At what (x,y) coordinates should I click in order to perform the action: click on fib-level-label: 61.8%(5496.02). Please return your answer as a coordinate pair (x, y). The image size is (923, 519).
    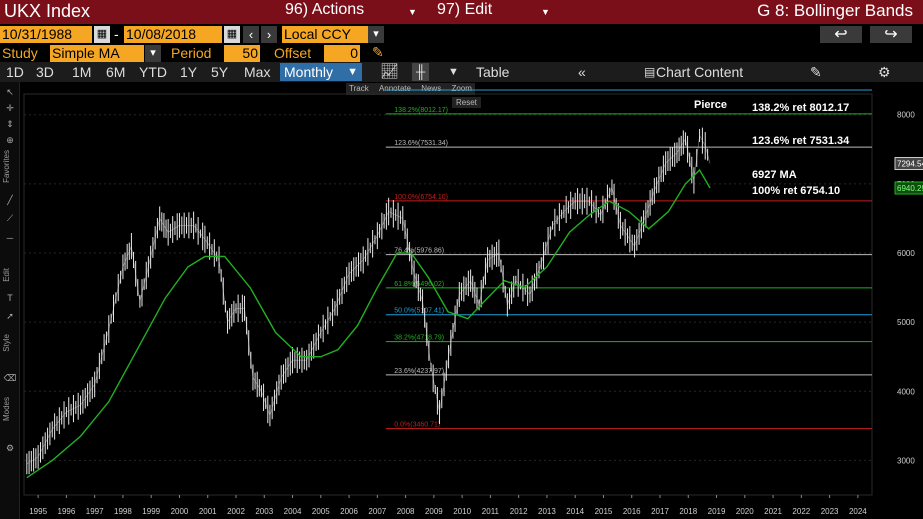
    Looking at the image, I should click on (419, 284).